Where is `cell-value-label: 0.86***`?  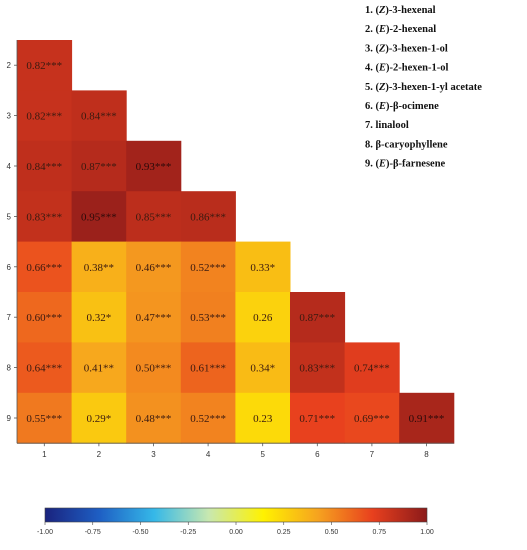 cell-value-label: 0.86*** is located at coordinates (208, 217).